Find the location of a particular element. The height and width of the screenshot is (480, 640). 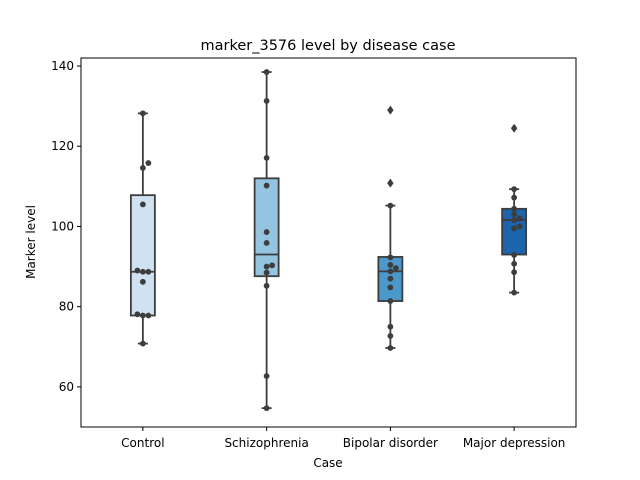

y-tick-label: 60 is located at coordinates (66, 387).